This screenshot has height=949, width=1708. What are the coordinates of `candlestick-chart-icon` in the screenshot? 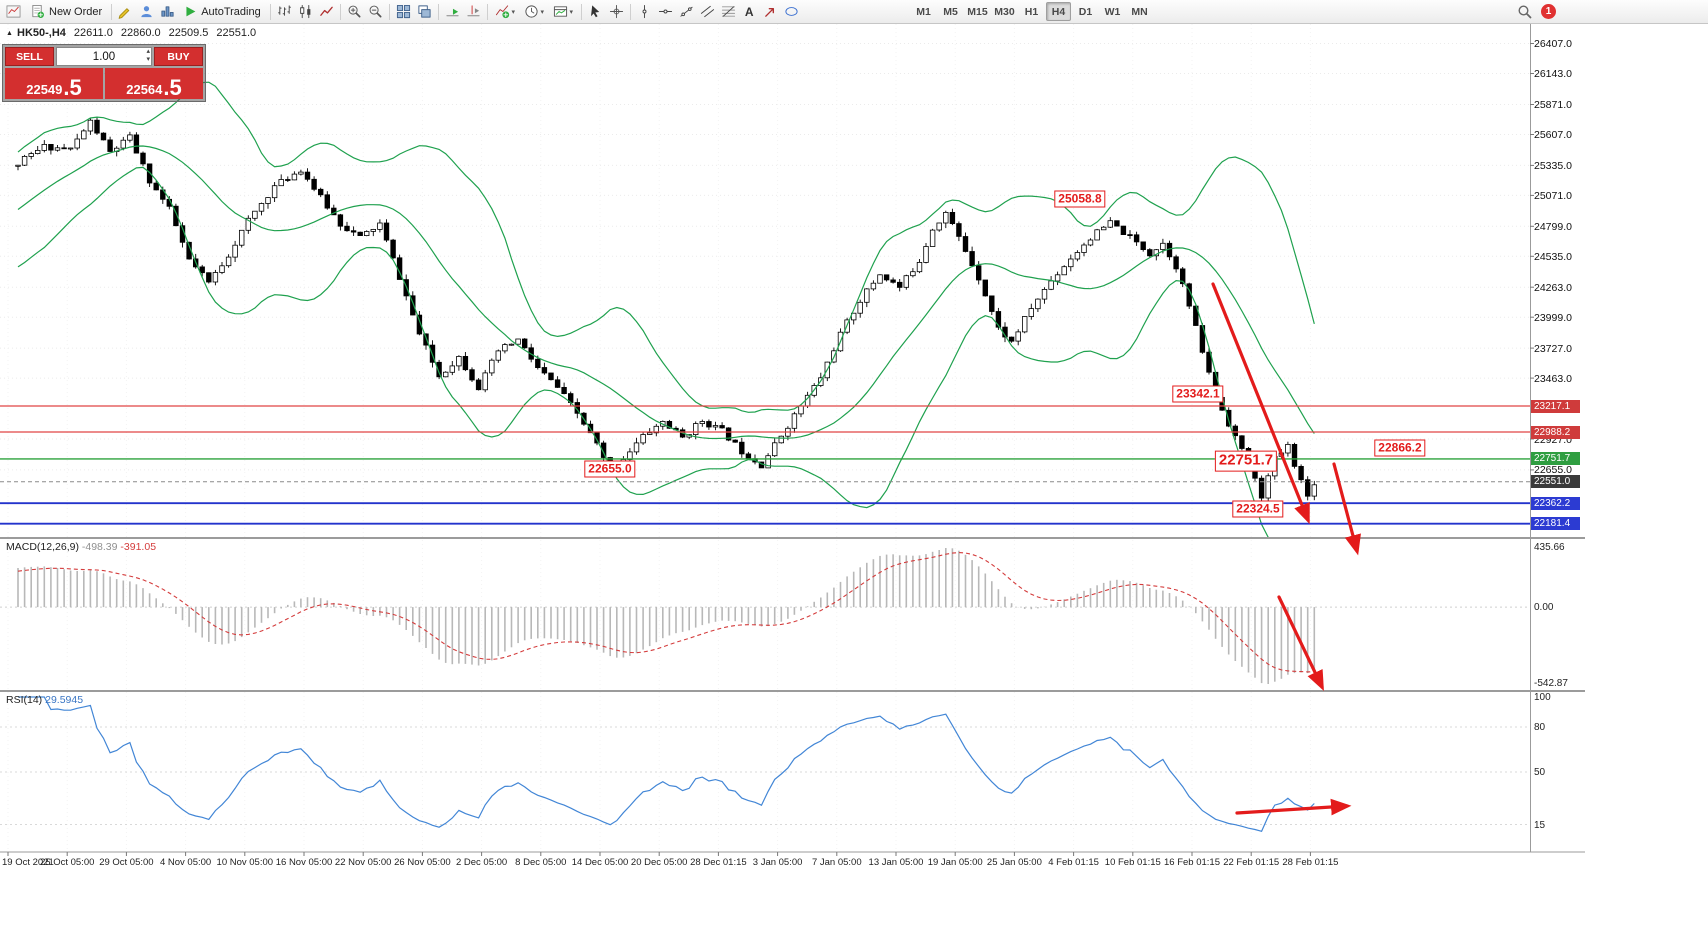 It's located at (305, 12).